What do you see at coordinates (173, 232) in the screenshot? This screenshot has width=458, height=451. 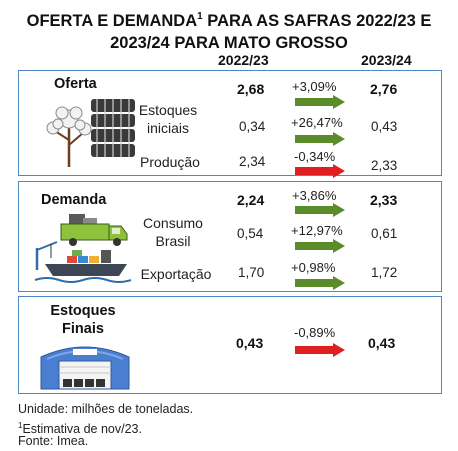 I see `consumo-brasil-label: Consumo Brasil` at bounding box center [173, 232].